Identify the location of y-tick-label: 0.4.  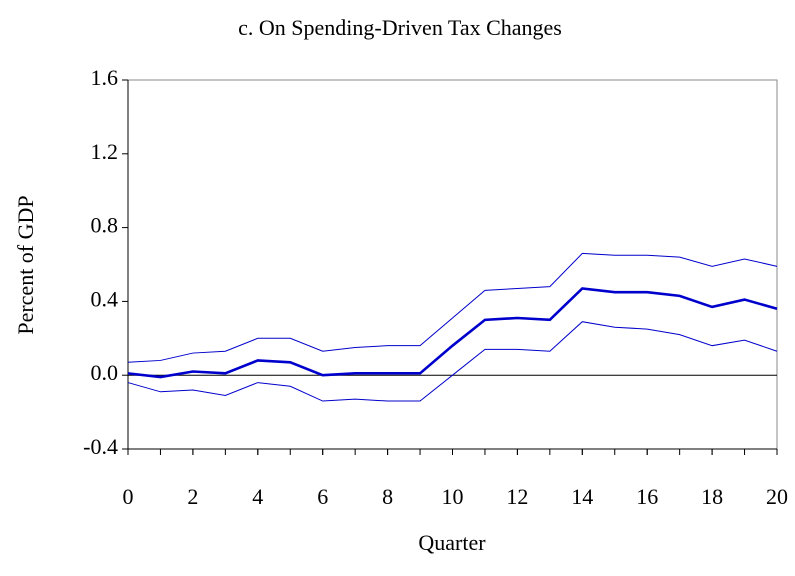
(105, 298).